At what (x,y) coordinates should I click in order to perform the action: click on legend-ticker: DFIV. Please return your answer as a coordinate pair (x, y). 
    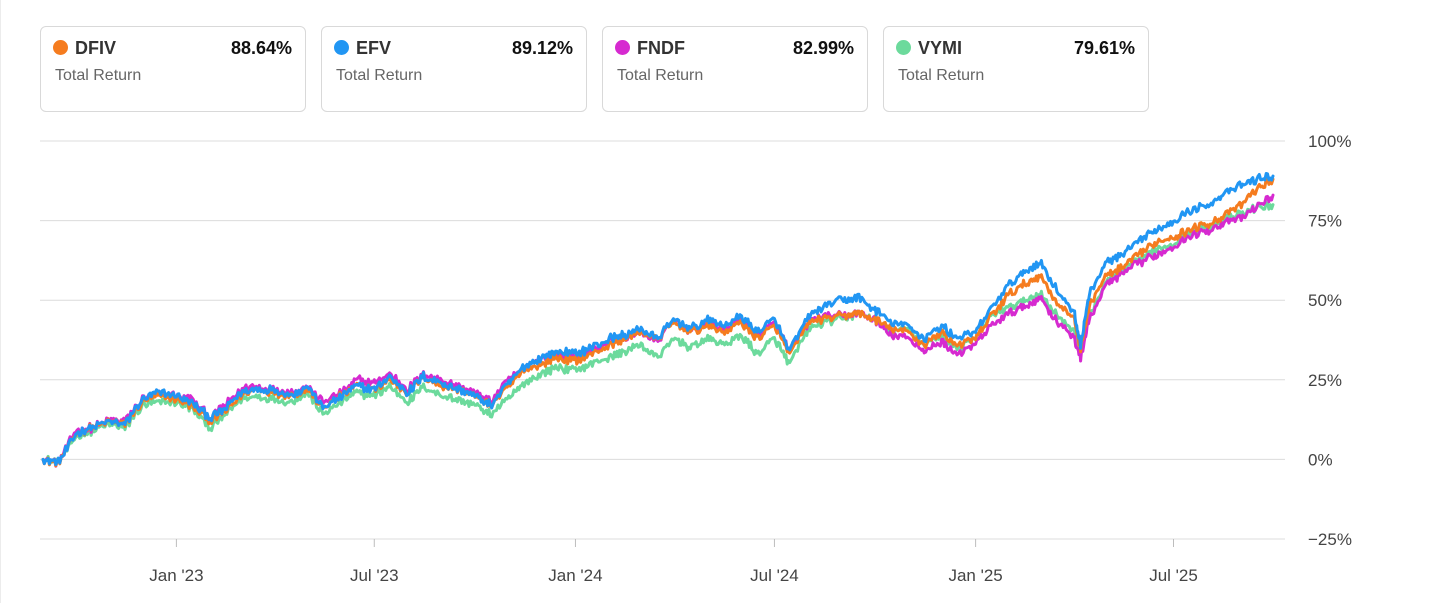
    Looking at the image, I should click on (96, 48).